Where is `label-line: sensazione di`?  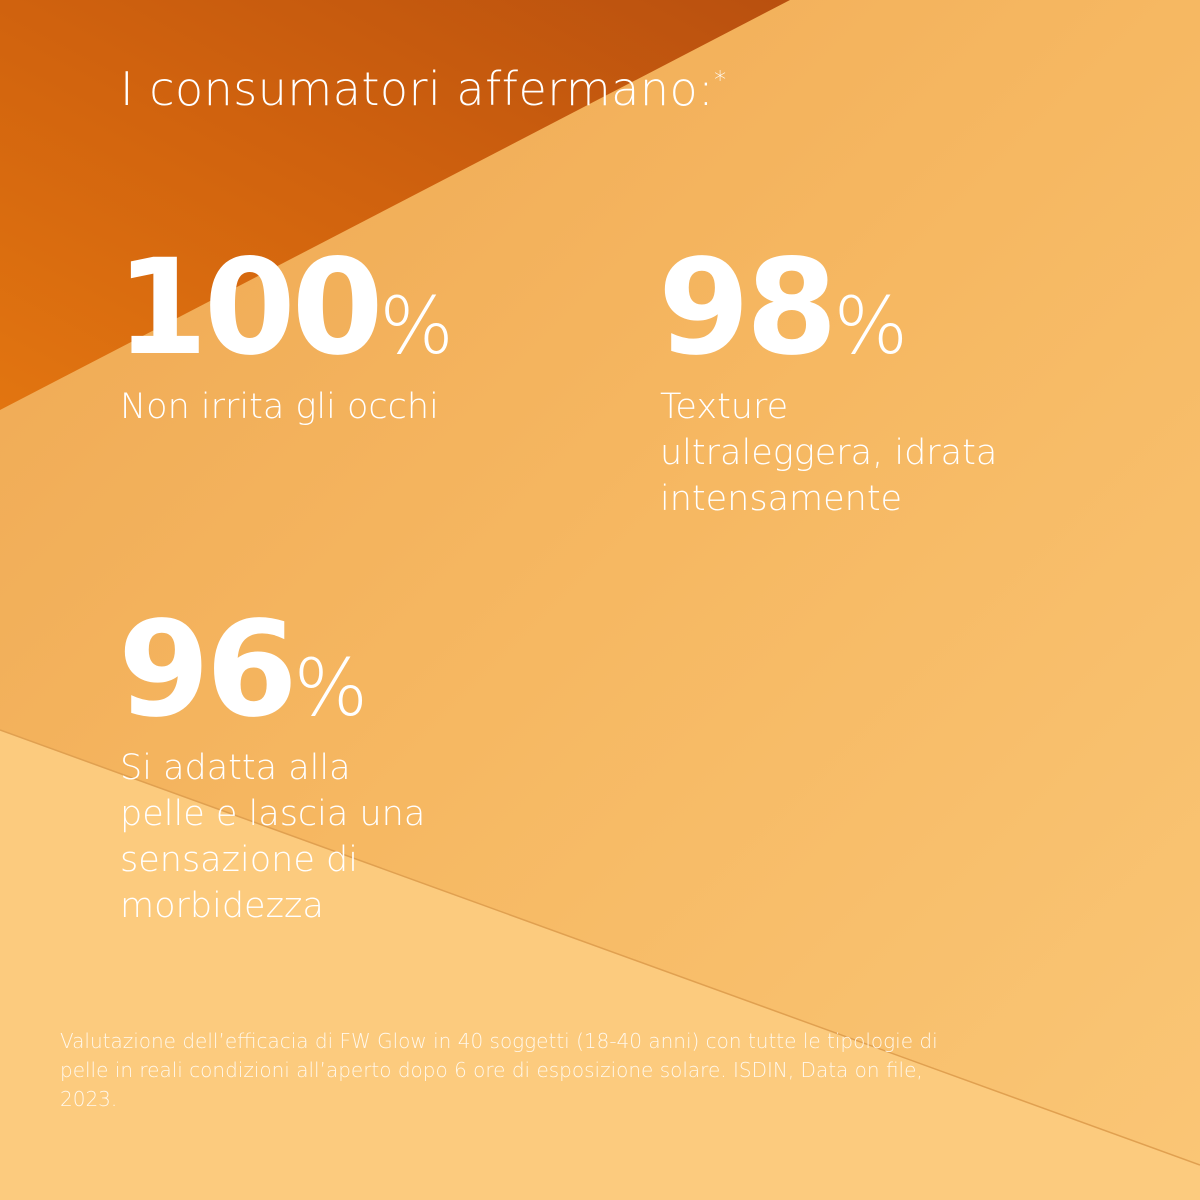
label-line: sensazione di is located at coordinates (239, 860).